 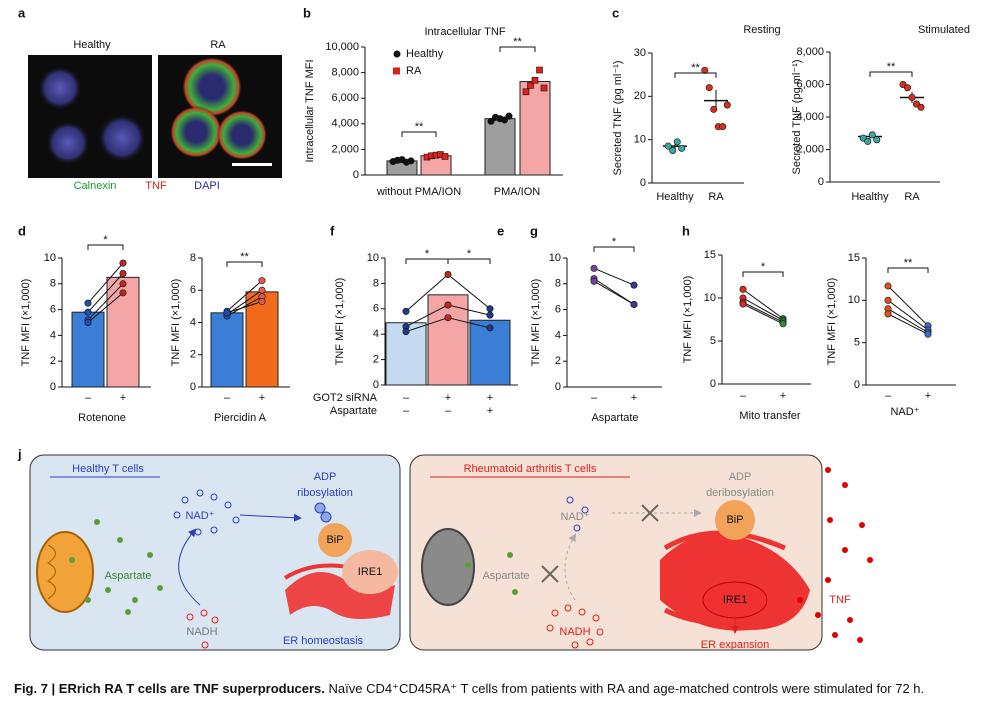 I want to click on y-tick-label: 20, so click(x=640, y=96).